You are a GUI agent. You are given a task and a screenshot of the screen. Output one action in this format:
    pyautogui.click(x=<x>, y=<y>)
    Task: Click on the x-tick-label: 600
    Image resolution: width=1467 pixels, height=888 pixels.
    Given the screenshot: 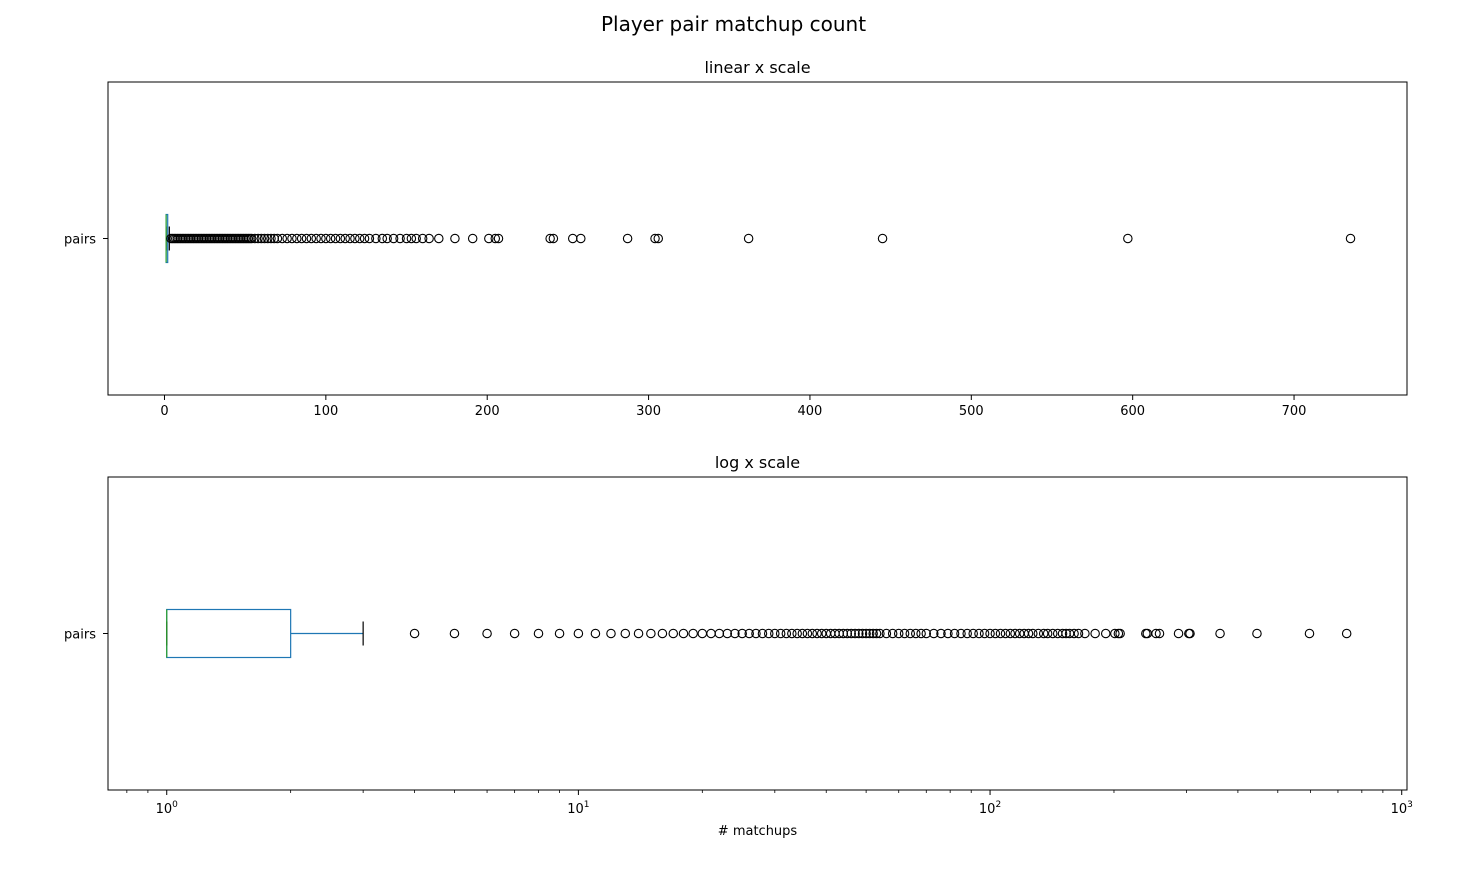 What is the action you would take?
    pyautogui.click(x=1132, y=411)
    